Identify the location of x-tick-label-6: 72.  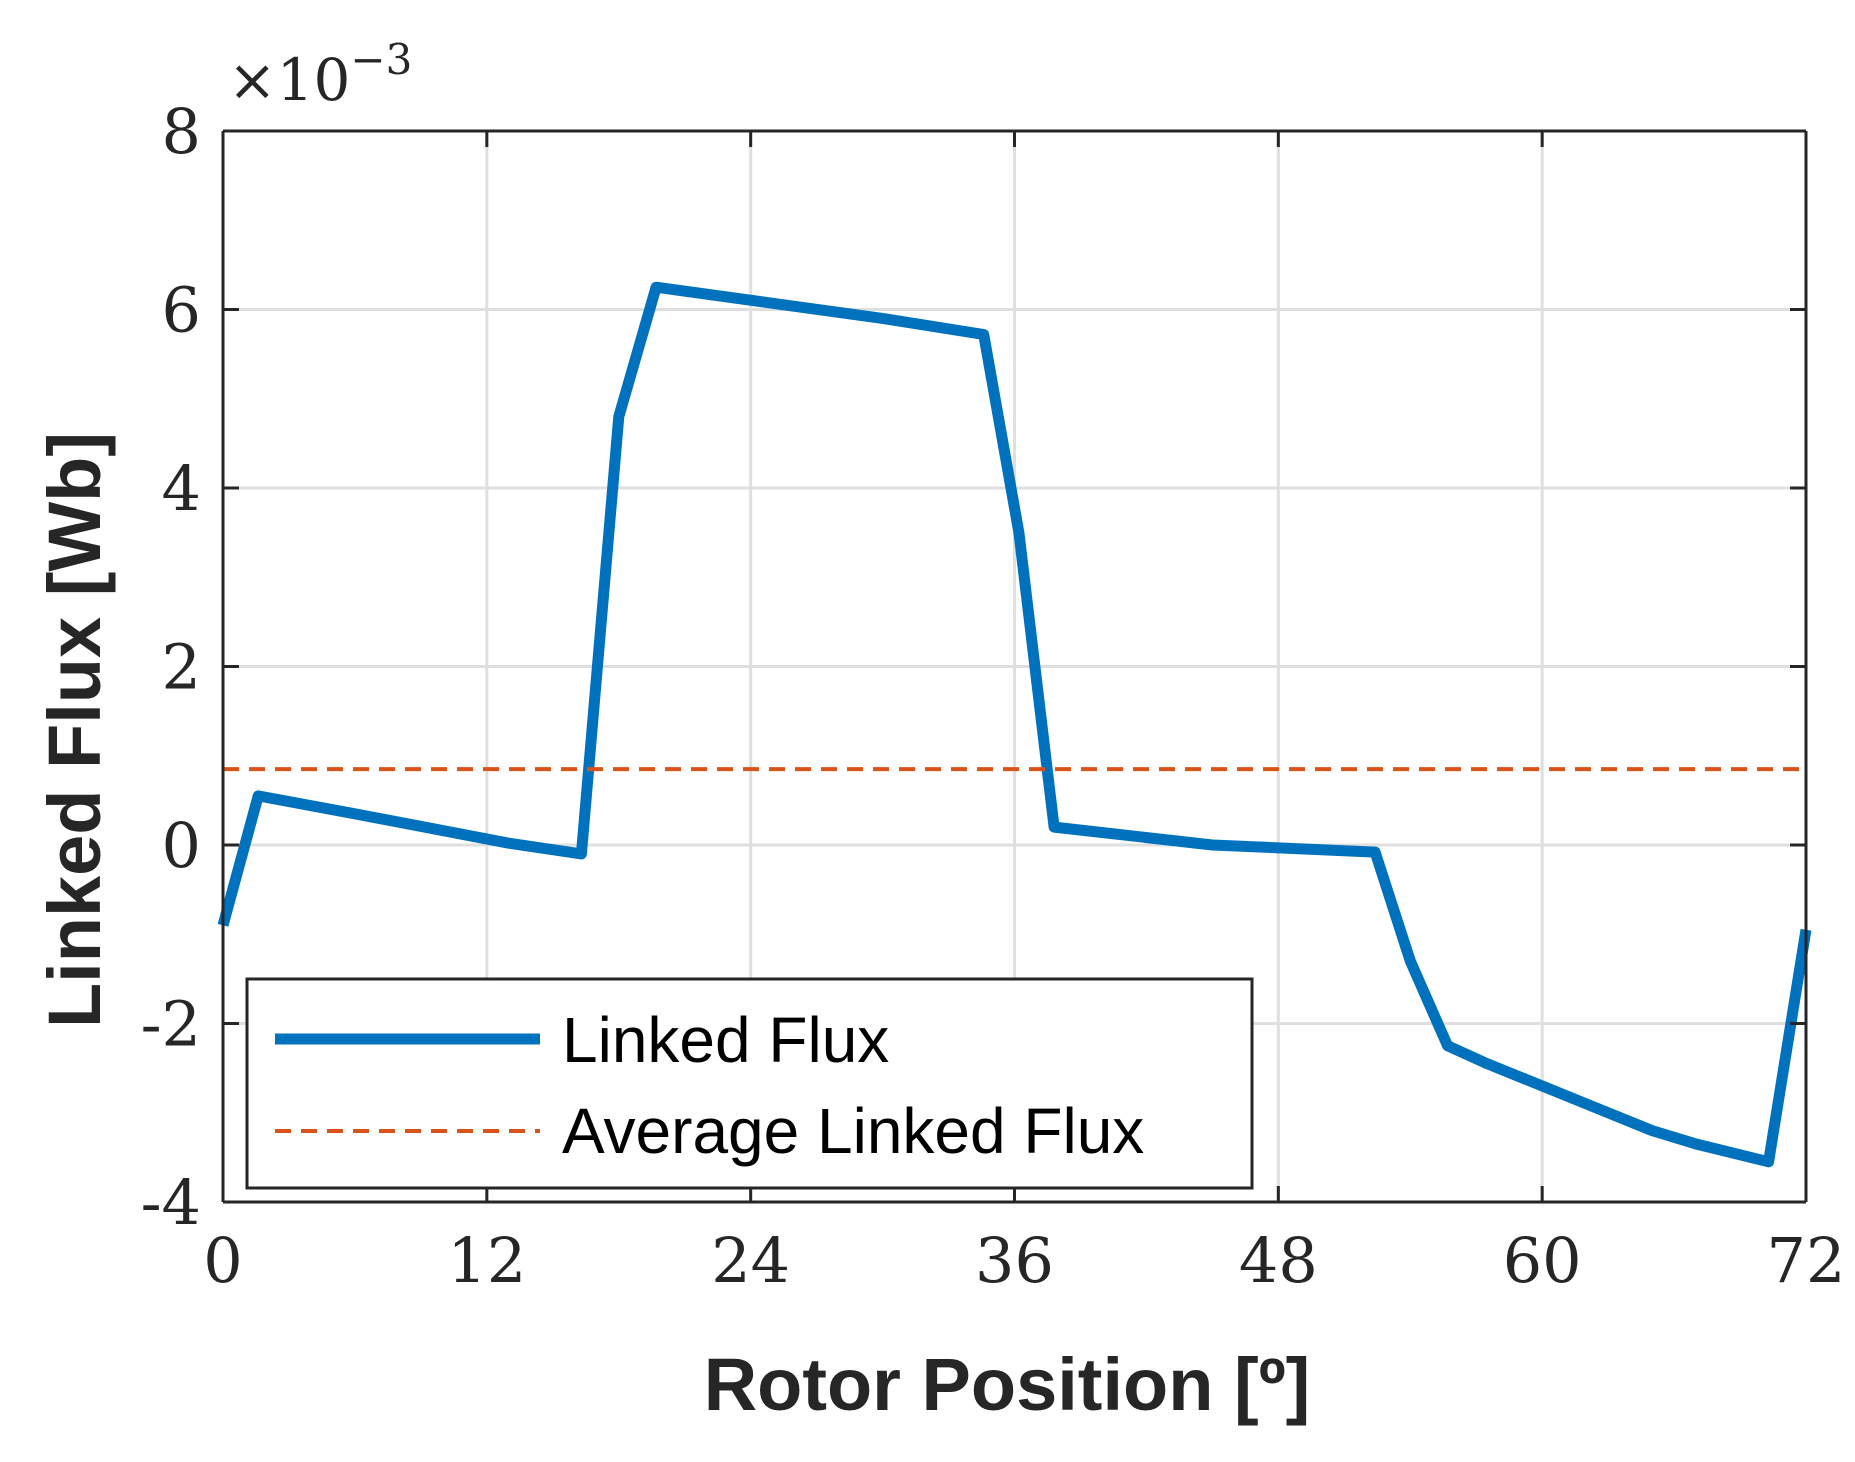
(1806, 1260).